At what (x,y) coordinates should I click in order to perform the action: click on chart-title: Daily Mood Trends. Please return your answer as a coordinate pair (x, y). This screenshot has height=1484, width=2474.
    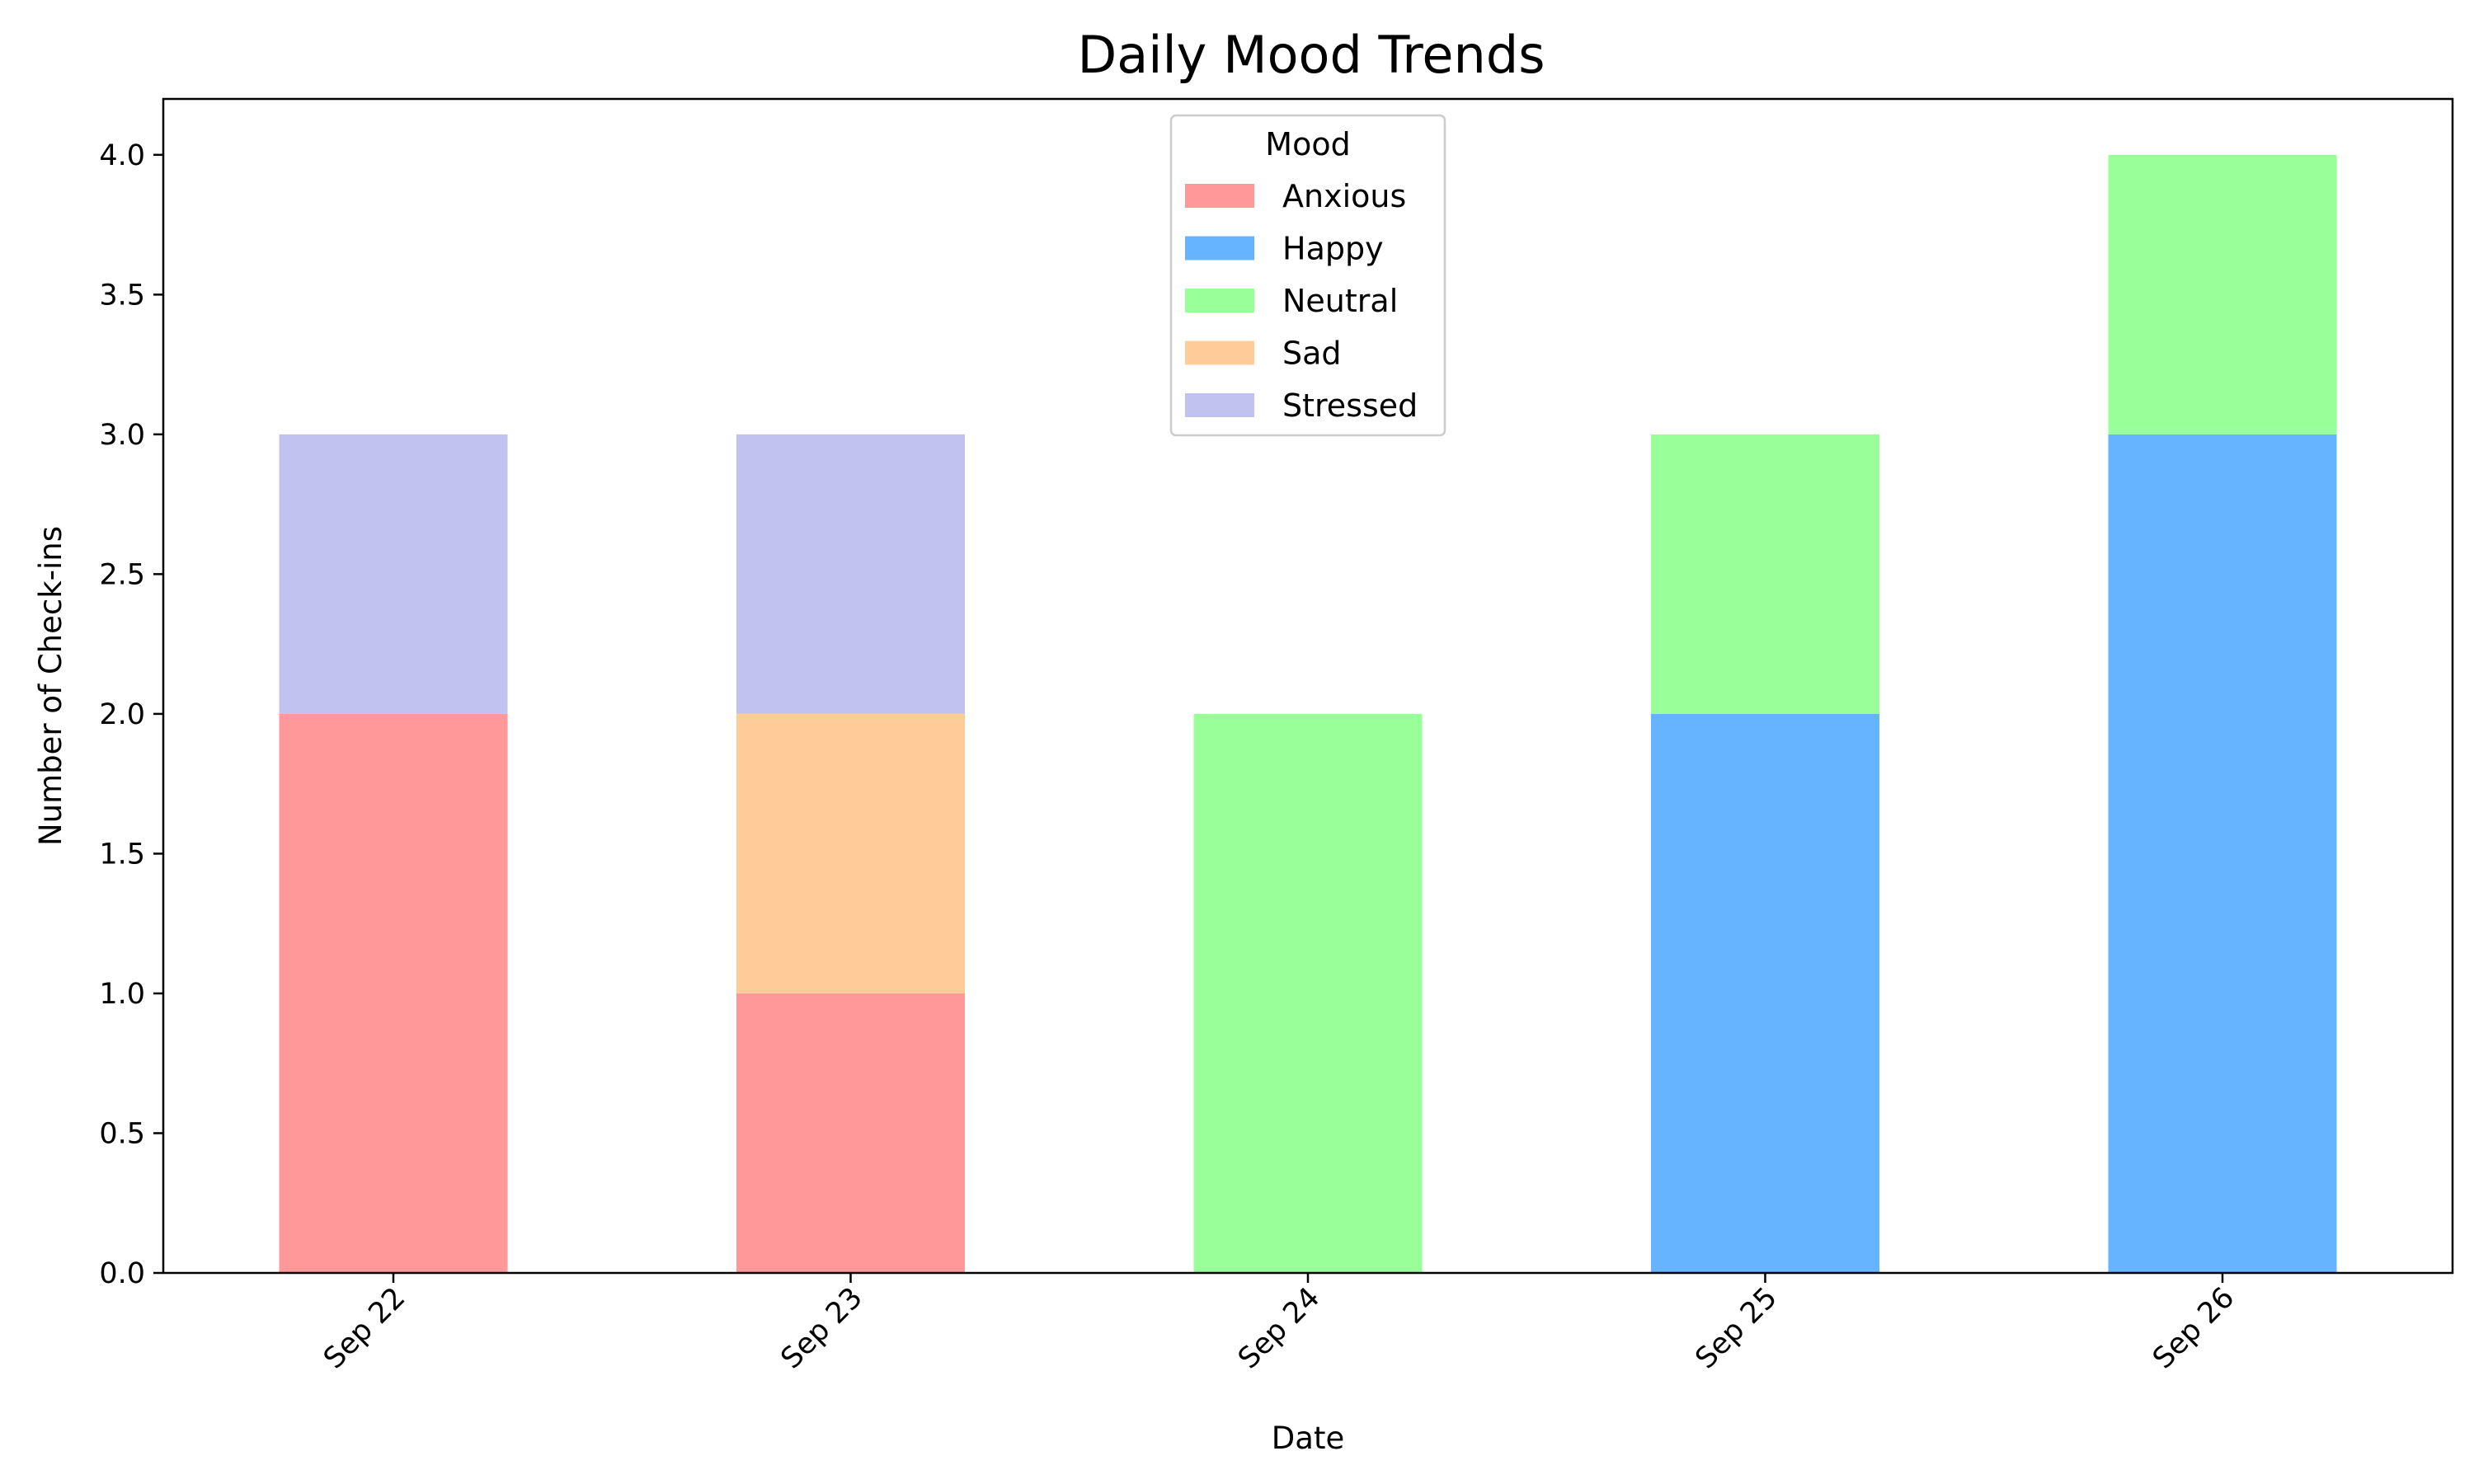
    Looking at the image, I should click on (1311, 55).